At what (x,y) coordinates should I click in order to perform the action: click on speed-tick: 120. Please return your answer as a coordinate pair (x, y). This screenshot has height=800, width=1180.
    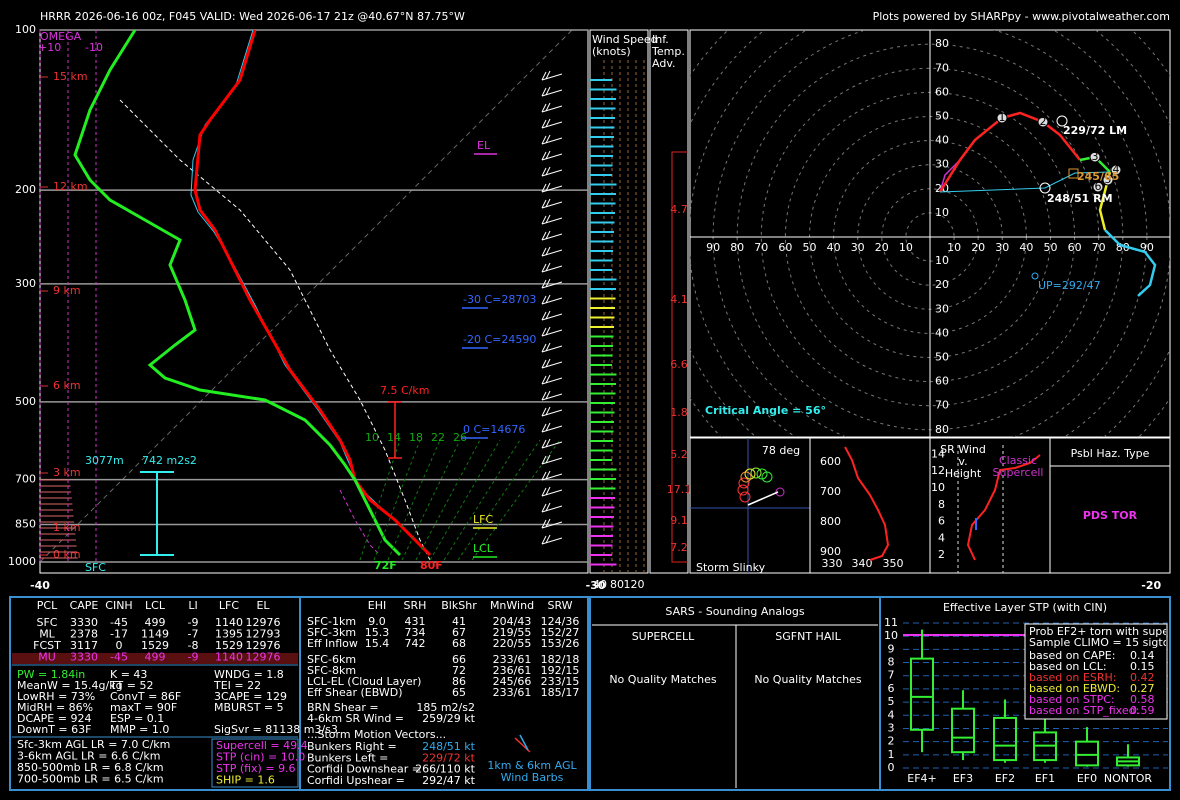
    Looking at the image, I should click on (634, 584).